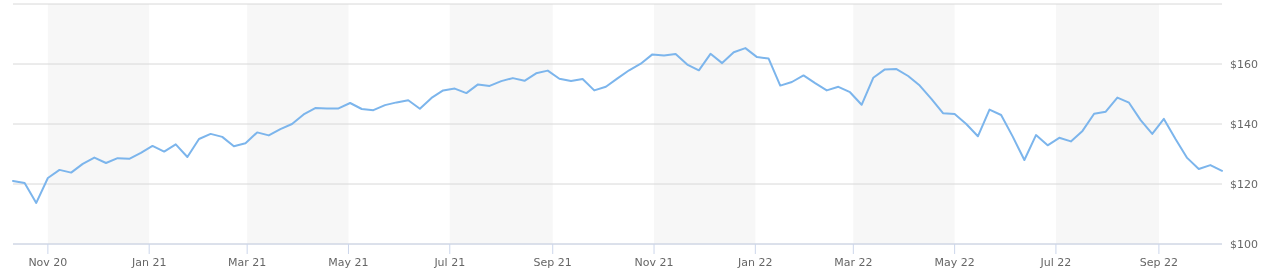 The height and width of the screenshot is (275, 1277). I want to click on x-tick-label: Jan 21, so click(148, 262).